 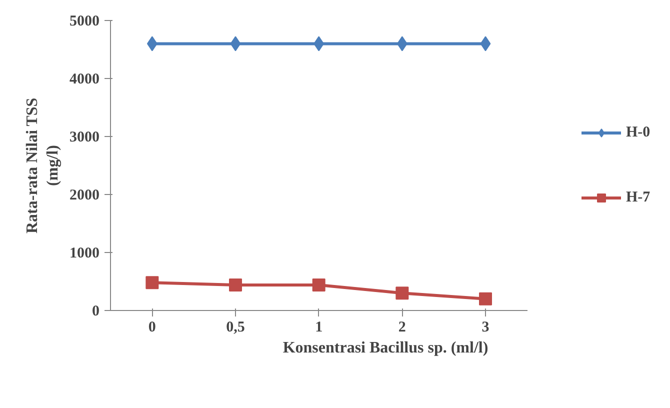 I want to click on legend-label: H-7, so click(x=639, y=197).